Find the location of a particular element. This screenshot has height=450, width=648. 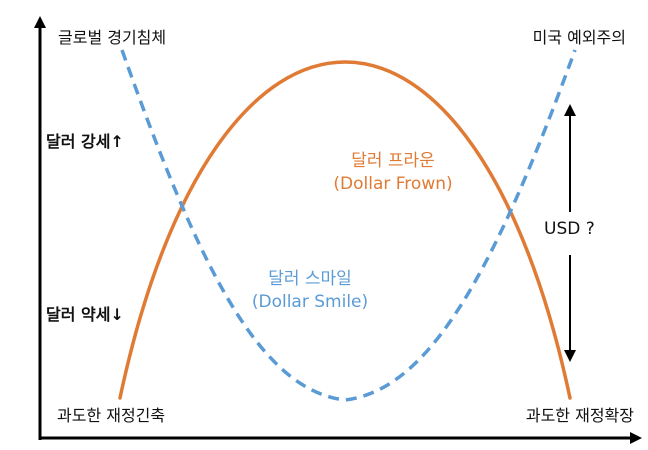

dollar-frown-name-en: (Dollar Frown) is located at coordinates (393, 184).